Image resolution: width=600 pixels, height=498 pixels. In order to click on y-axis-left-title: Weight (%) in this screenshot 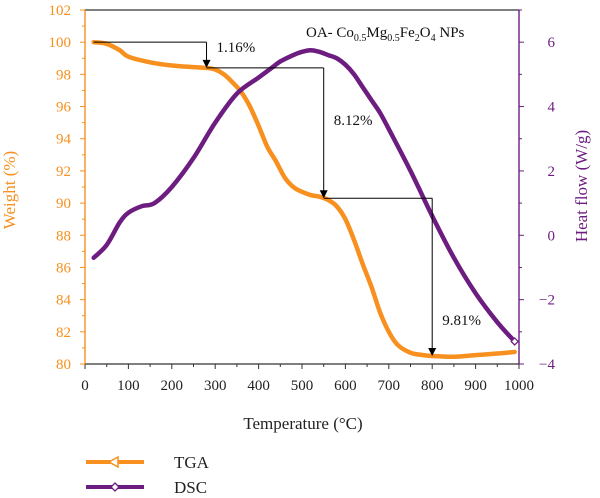, I will do `click(9, 190)`.